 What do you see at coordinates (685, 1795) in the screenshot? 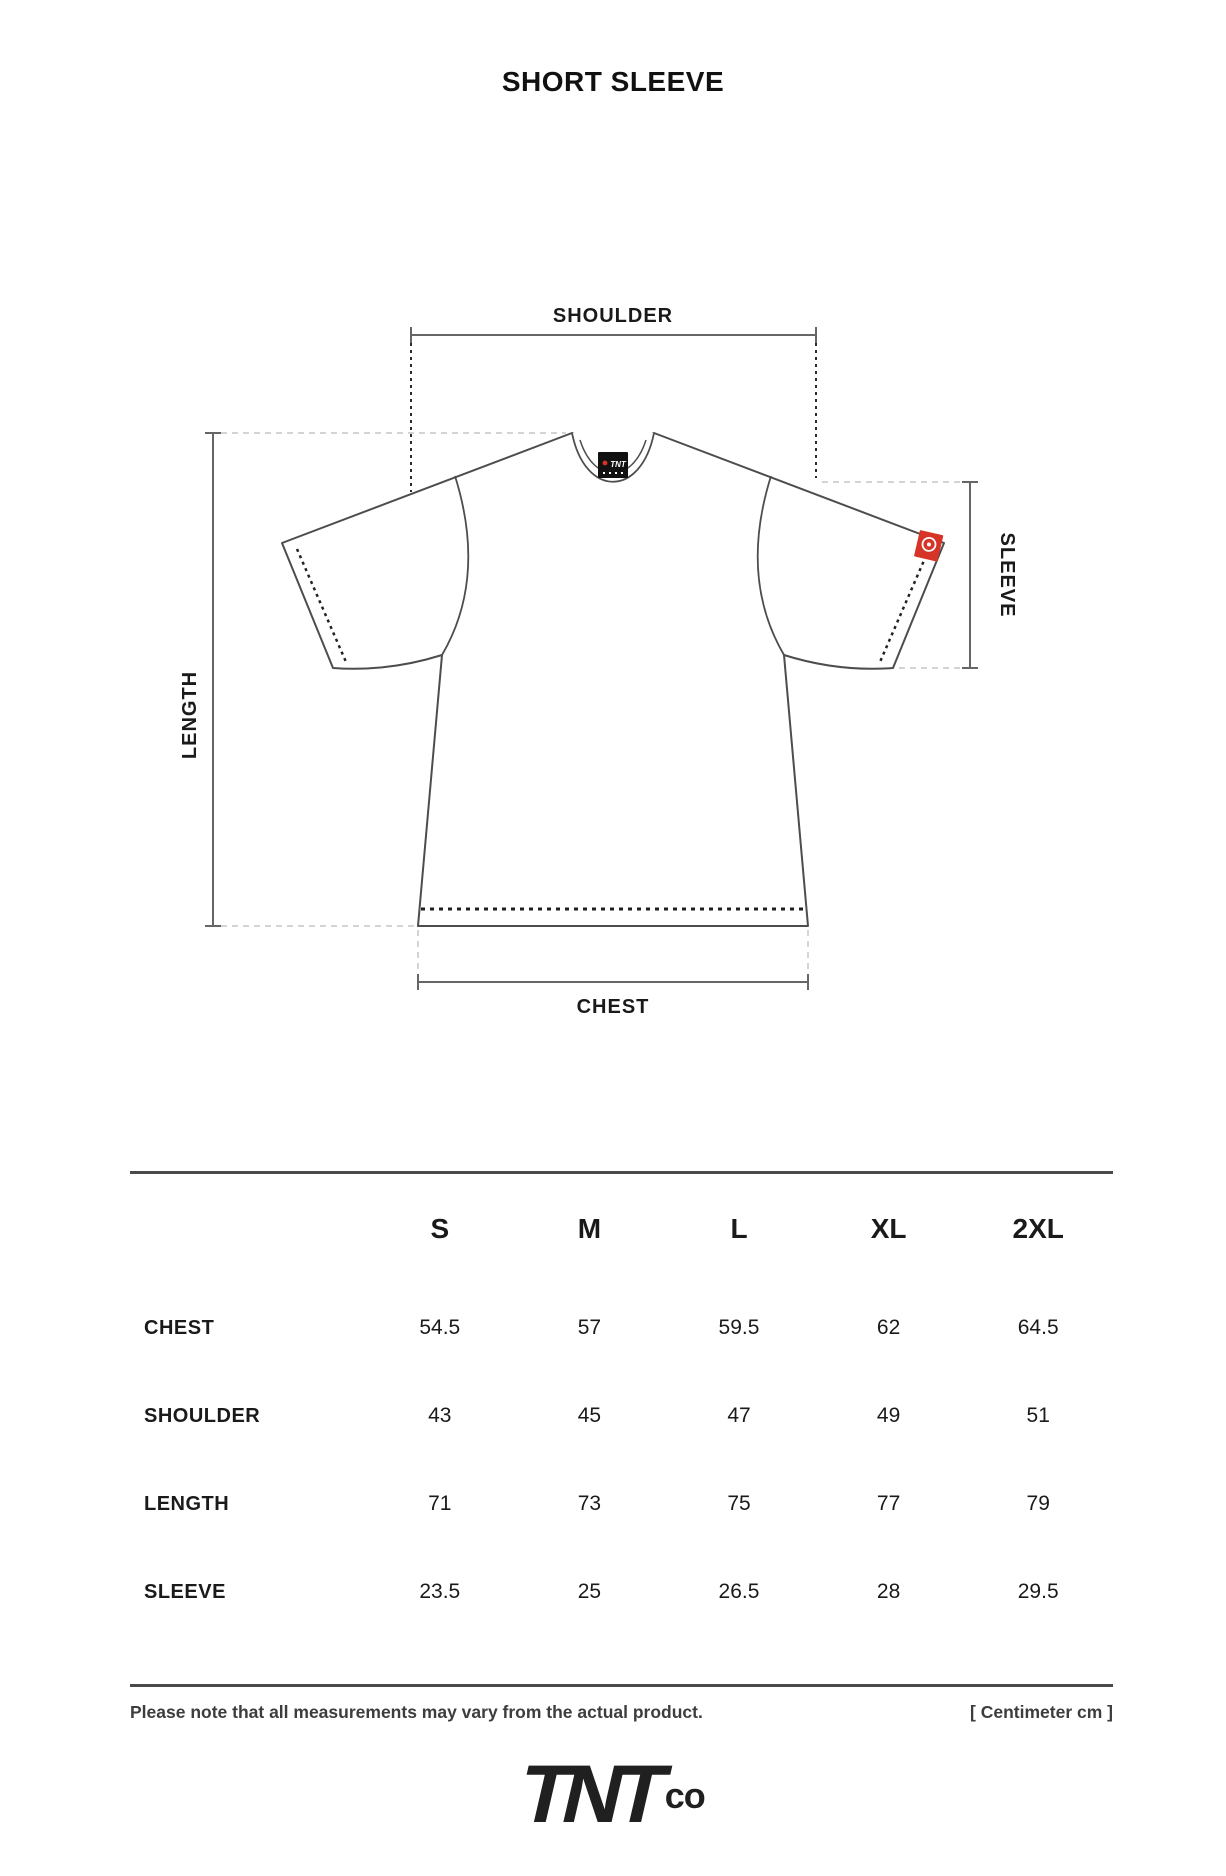
I see `logo-co-text: co` at bounding box center [685, 1795].